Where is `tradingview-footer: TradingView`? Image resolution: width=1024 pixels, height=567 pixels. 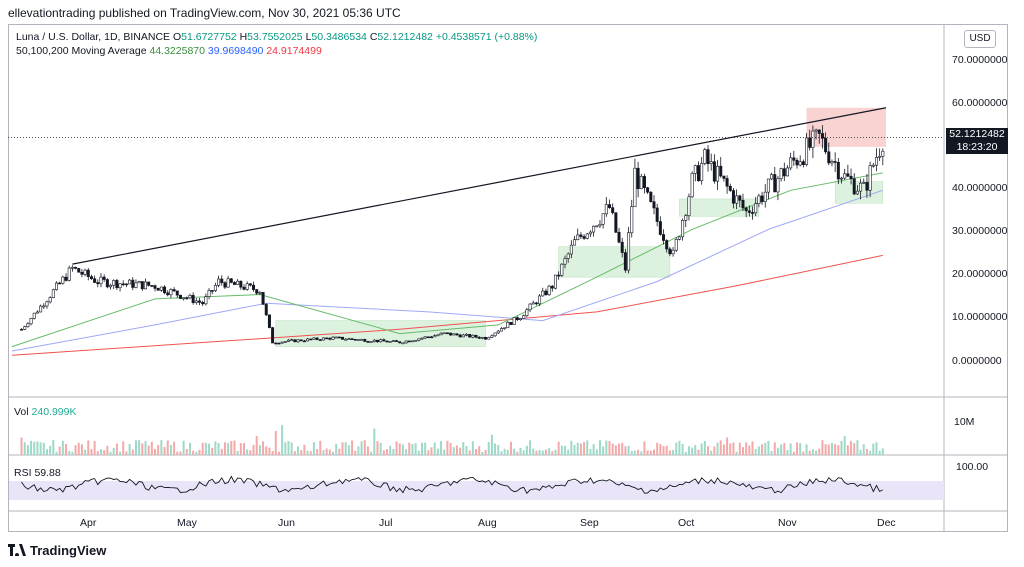 tradingview-footer: TradingView is located at coordinates (57, 550).